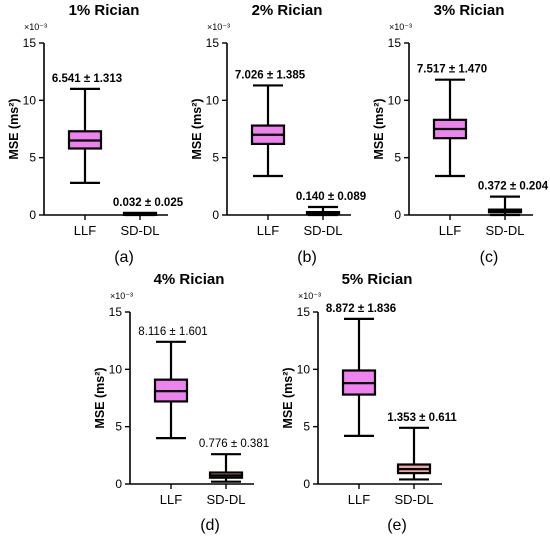 This screenshot has width=550, height=540. Describe the element at coordinates (331, 197) in the screenshot. I see `box-annotation: 0.140 ± 0.089` at that location.